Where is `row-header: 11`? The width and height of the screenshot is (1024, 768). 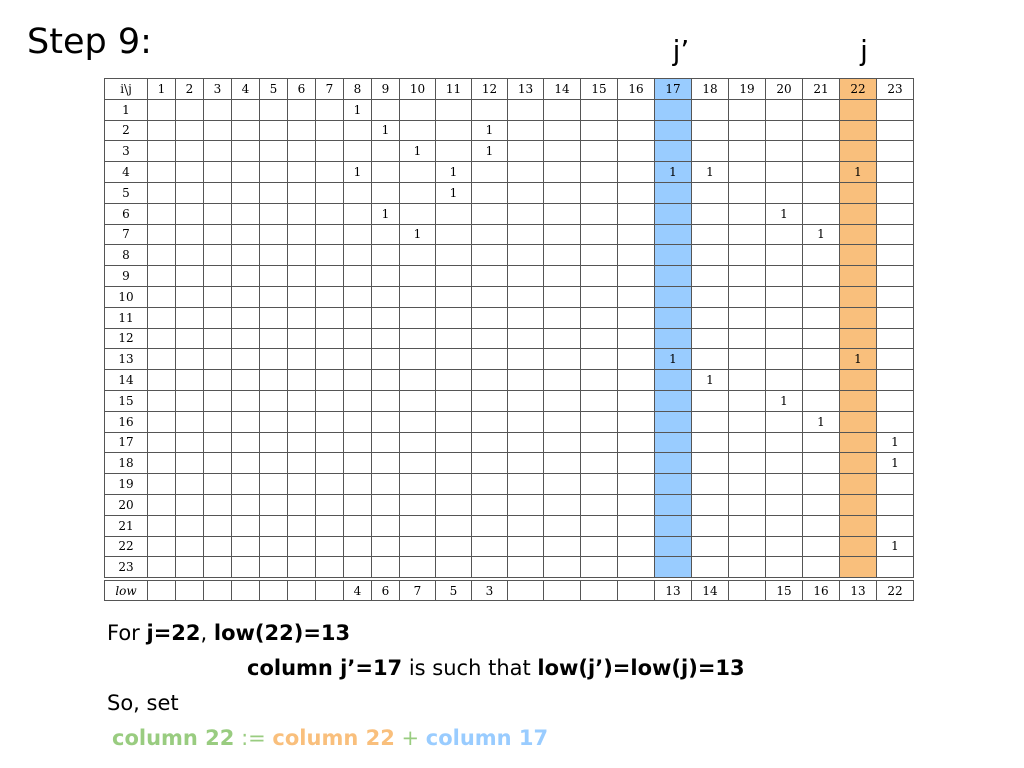
row-header: 11 is located at coordinates (126, 317).